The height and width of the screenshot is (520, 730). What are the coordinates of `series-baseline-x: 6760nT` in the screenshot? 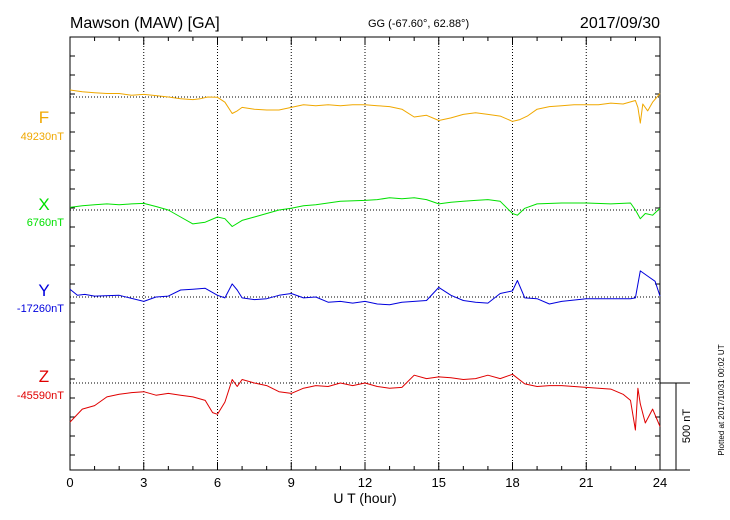 It's located at (46, 223).